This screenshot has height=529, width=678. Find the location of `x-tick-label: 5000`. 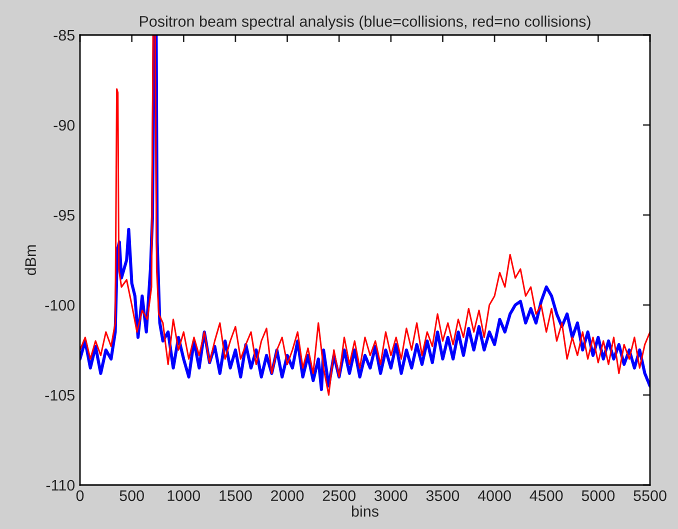

x-tick-label: 5000 is located at coordinates (598, 496).